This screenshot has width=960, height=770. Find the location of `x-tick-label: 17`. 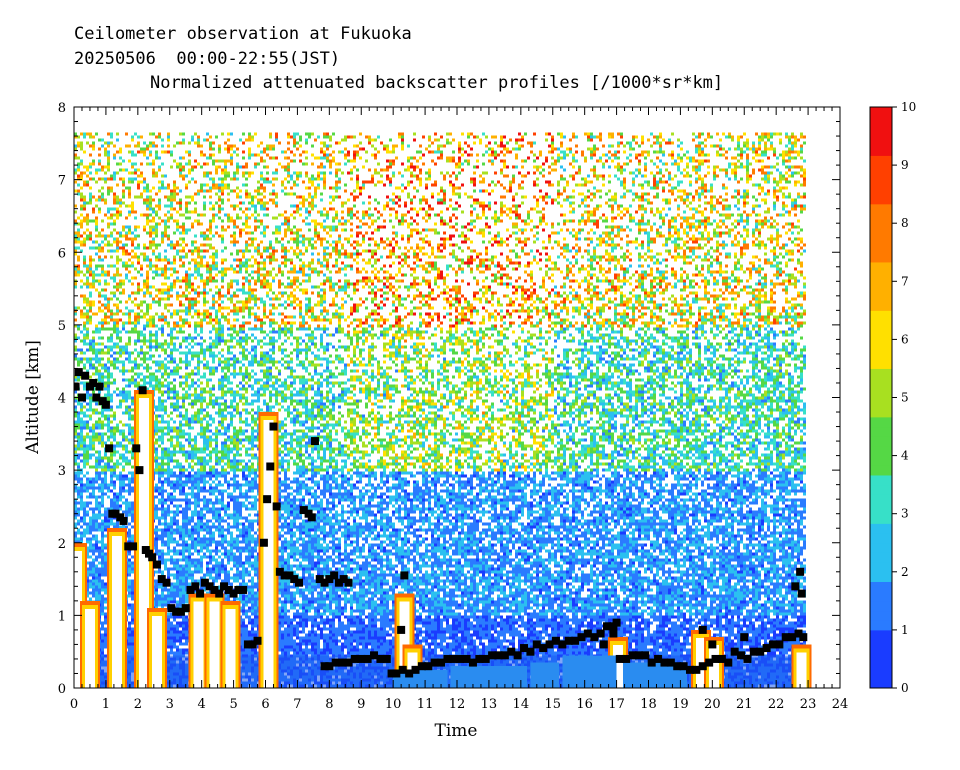

x-tick-label: 17 is located at coordinates (616, 704).